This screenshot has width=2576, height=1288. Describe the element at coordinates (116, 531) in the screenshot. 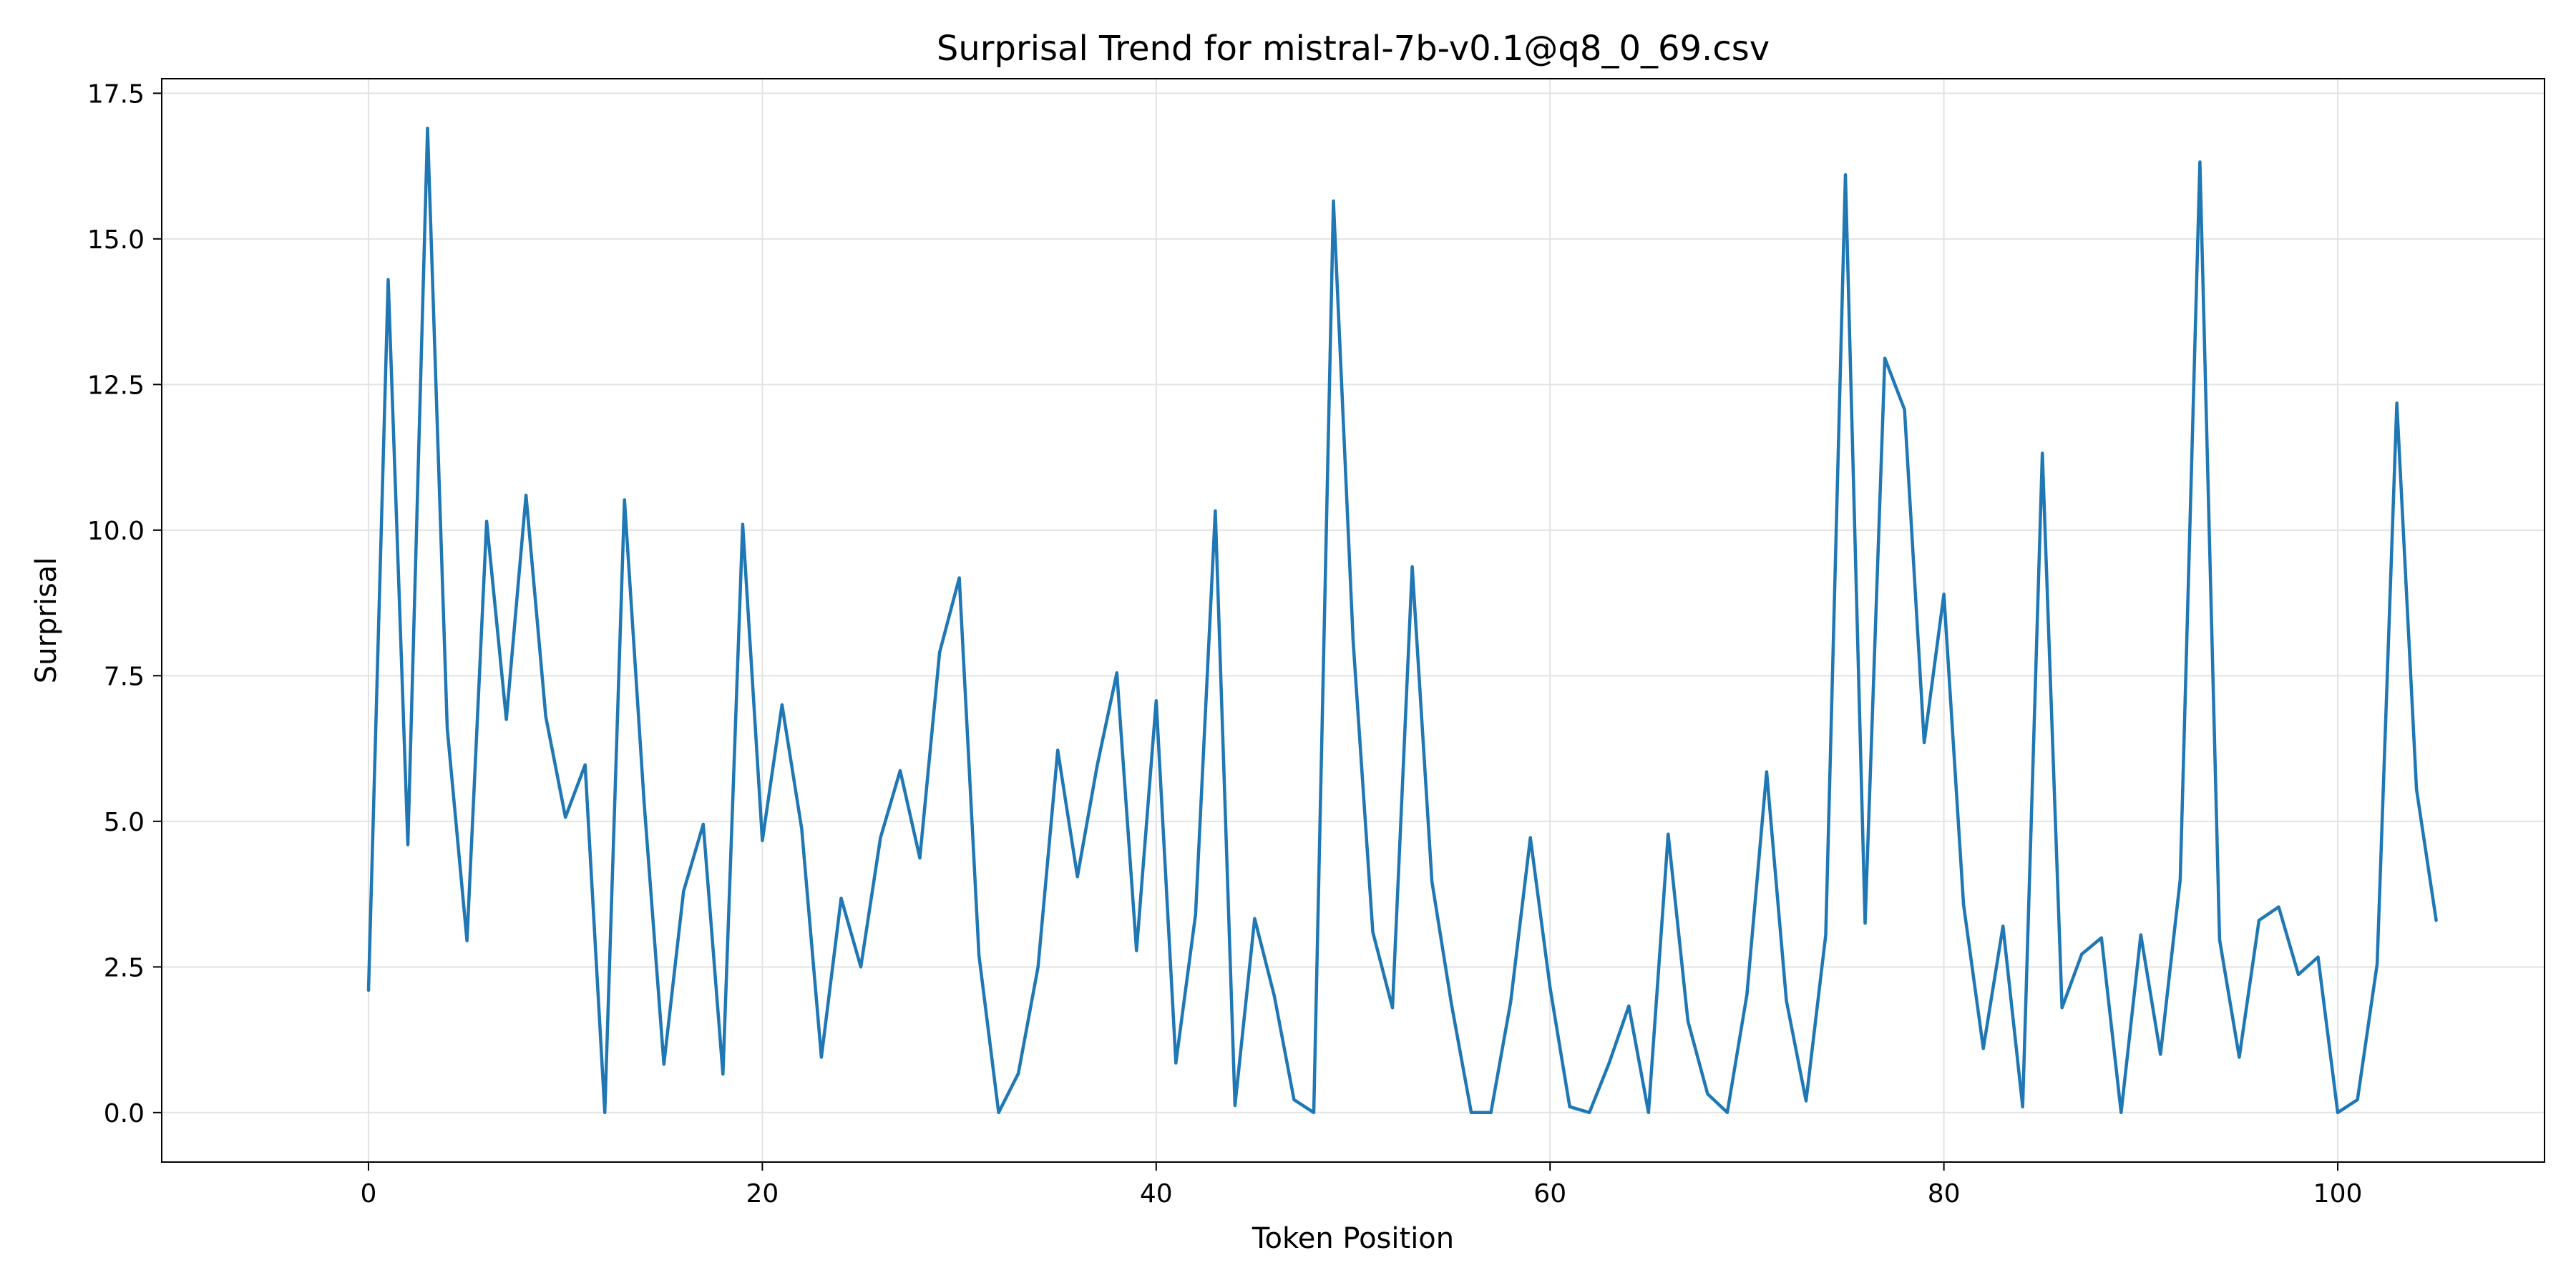

I see `y-tick-label: 10.0` at that location.